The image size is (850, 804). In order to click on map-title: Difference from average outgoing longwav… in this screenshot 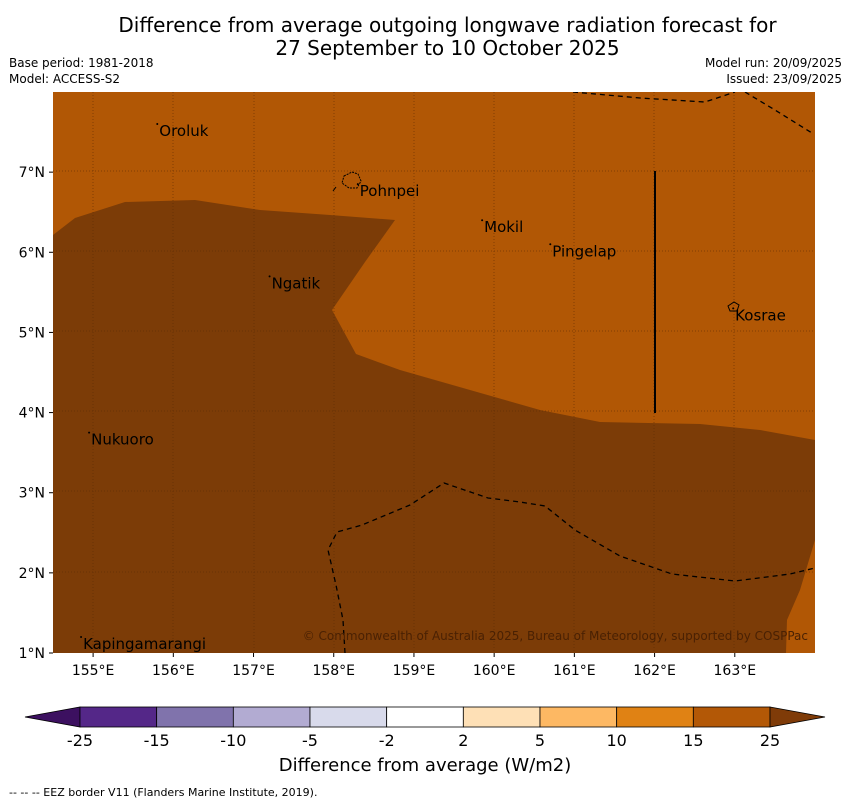, I will do `click(425, 37)`.